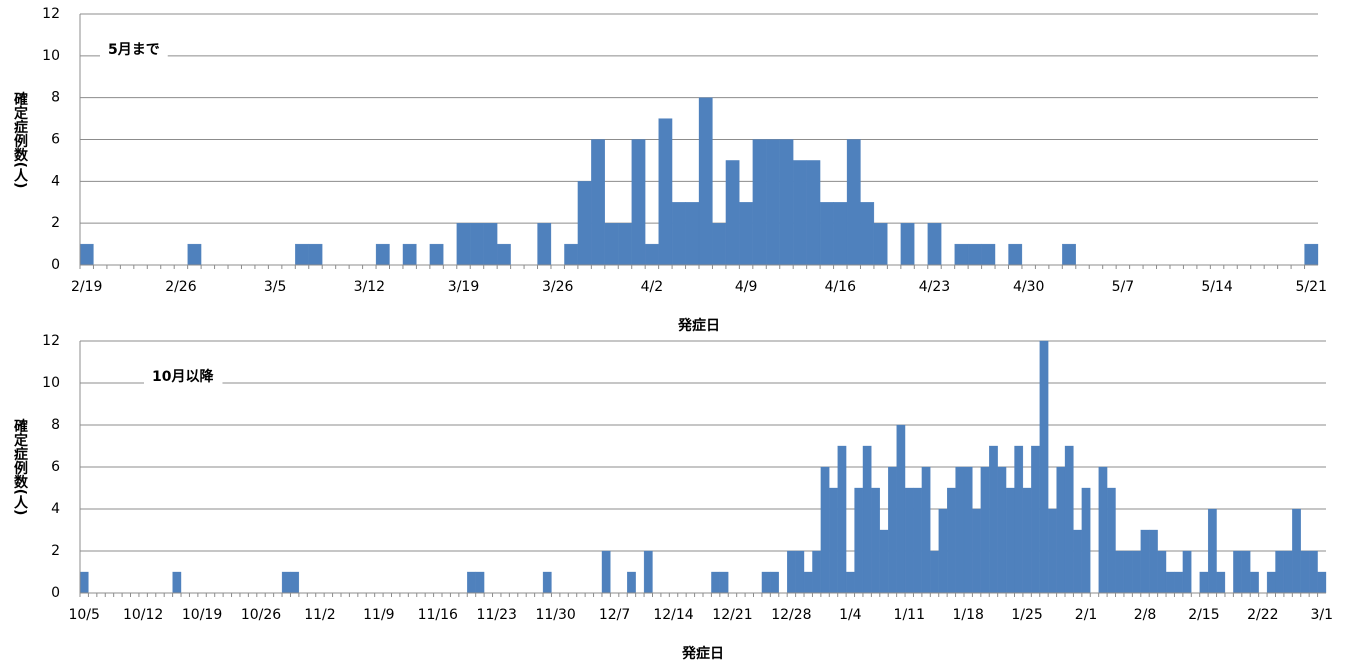 The height and width of the screenshot is (664, 1348). Describe the element at coordinates (850, 615) in the screenshot. I see `x-tick-label: 1/4` at that location.